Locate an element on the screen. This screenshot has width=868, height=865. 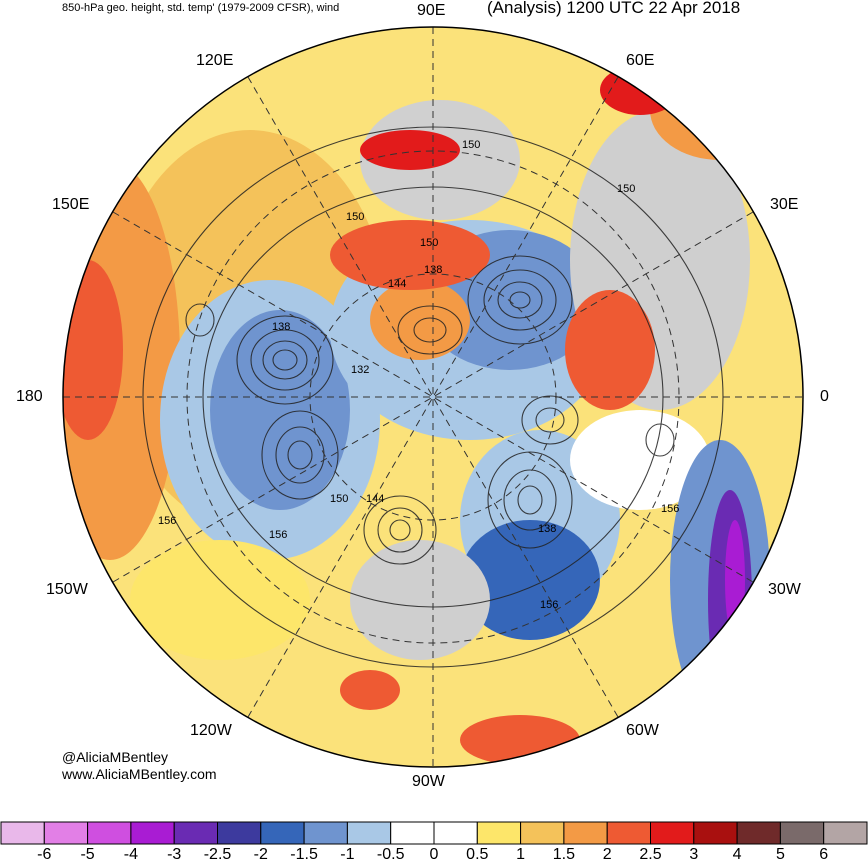
lon-label-90e: 90E is located at coordinates (431, 10).